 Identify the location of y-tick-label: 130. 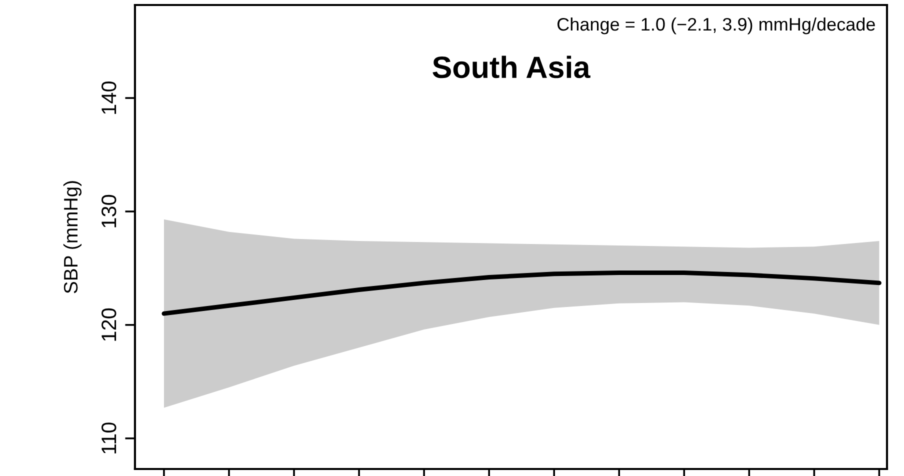
(109, 211).